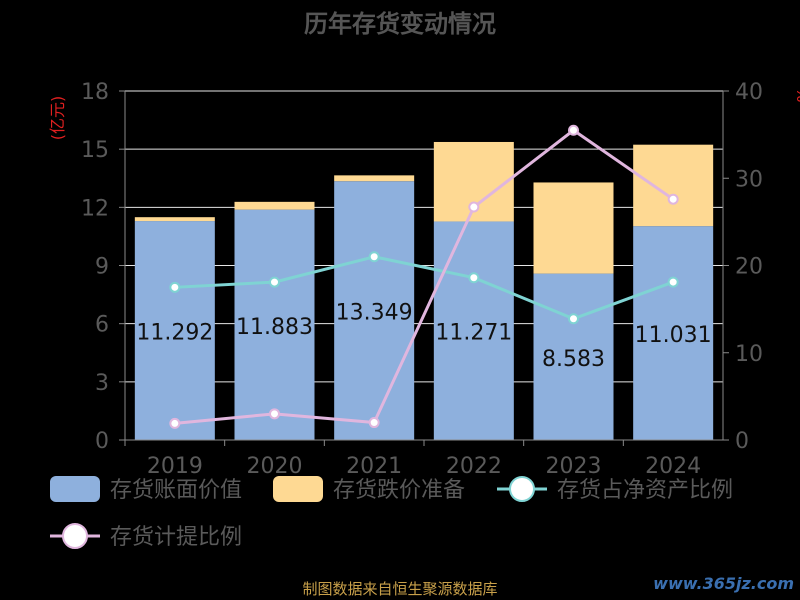 This screenshot has height=600, width=800. What do you see at coordinates (102, 325) in the screenshot?
I see `y-left-tick-label: 6` at bounding box center [102, 325].